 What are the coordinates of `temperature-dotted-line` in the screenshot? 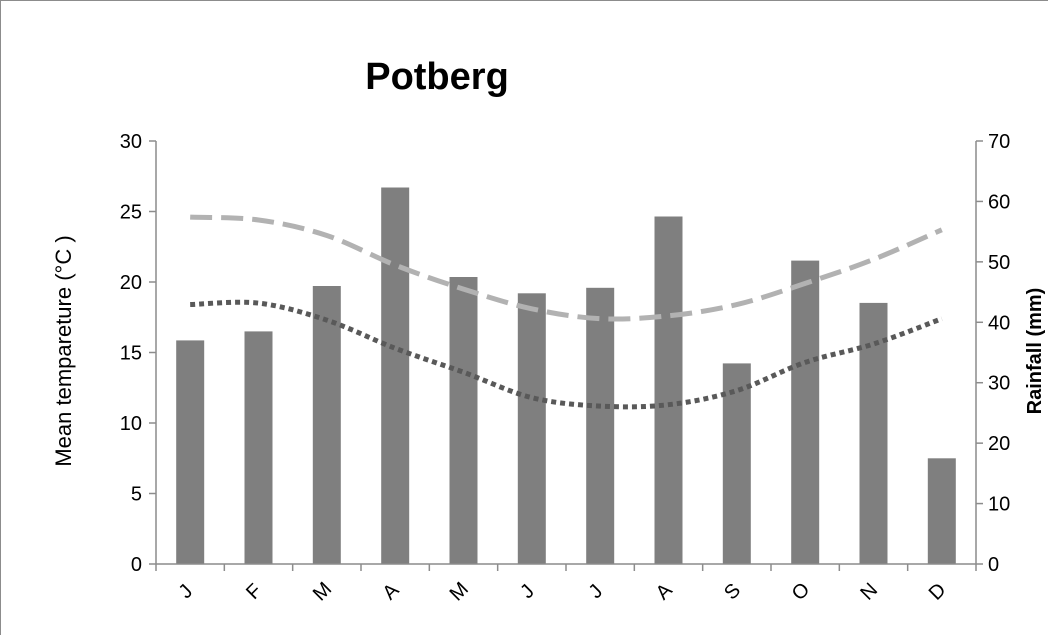 It's located at (566, 354).